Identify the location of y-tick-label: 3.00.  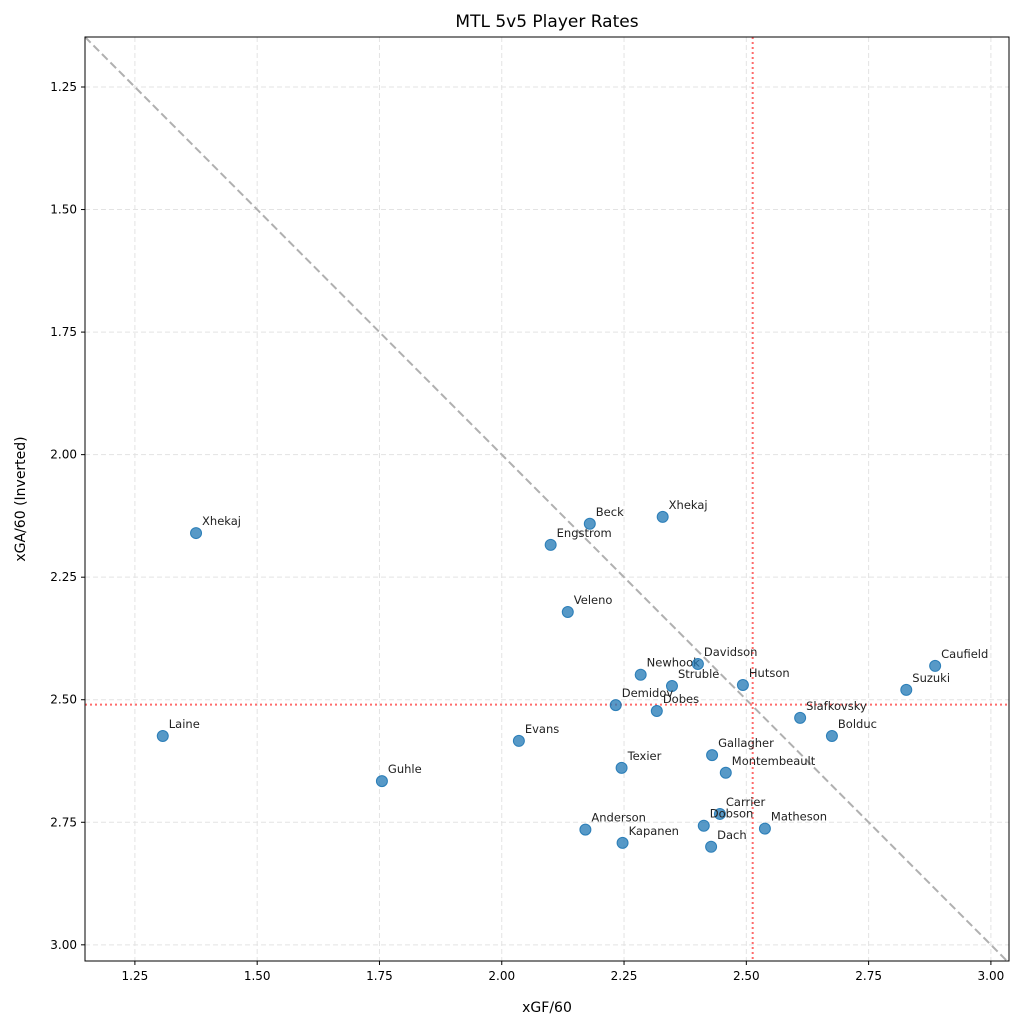
(63, 945).